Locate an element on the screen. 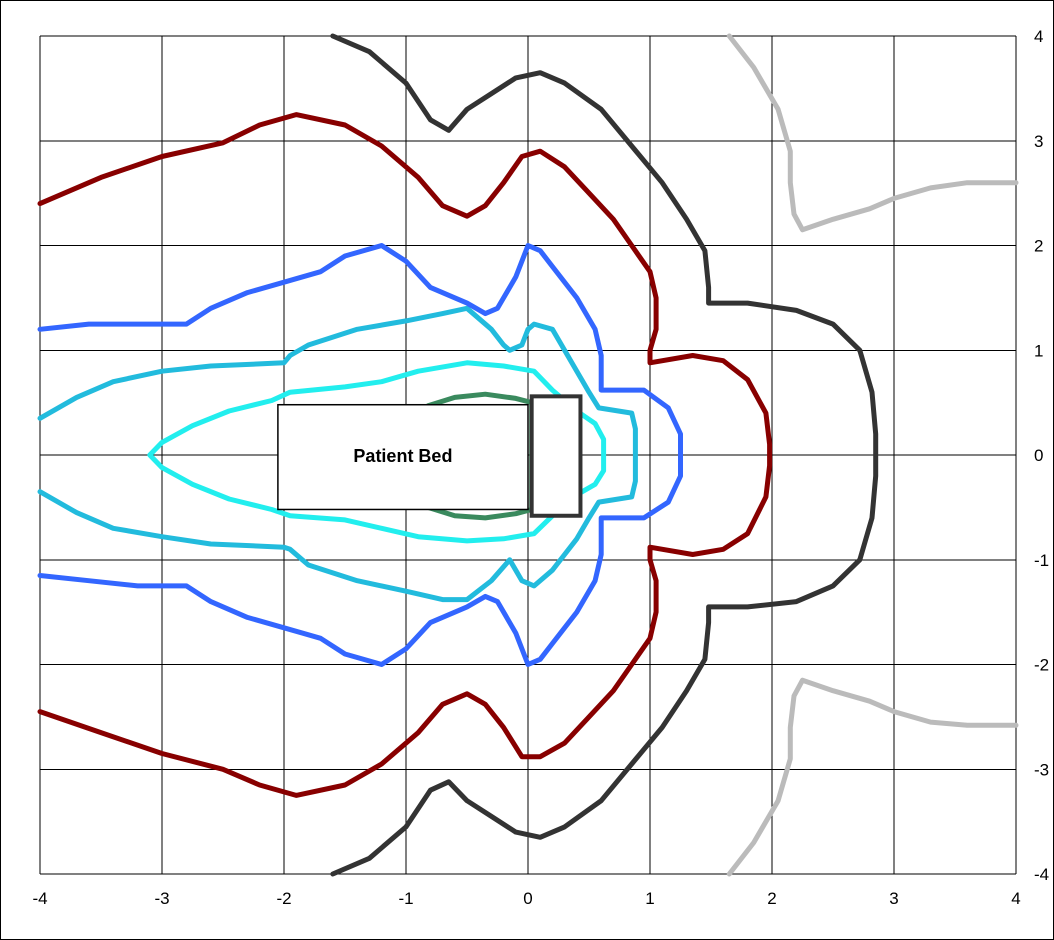  bed-head-rect is located at coordinates (556, 456).